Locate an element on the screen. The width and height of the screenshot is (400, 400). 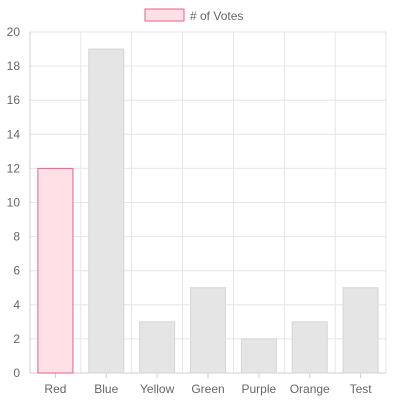
y-tick-label: 6 is located at coordinates (16, 271).